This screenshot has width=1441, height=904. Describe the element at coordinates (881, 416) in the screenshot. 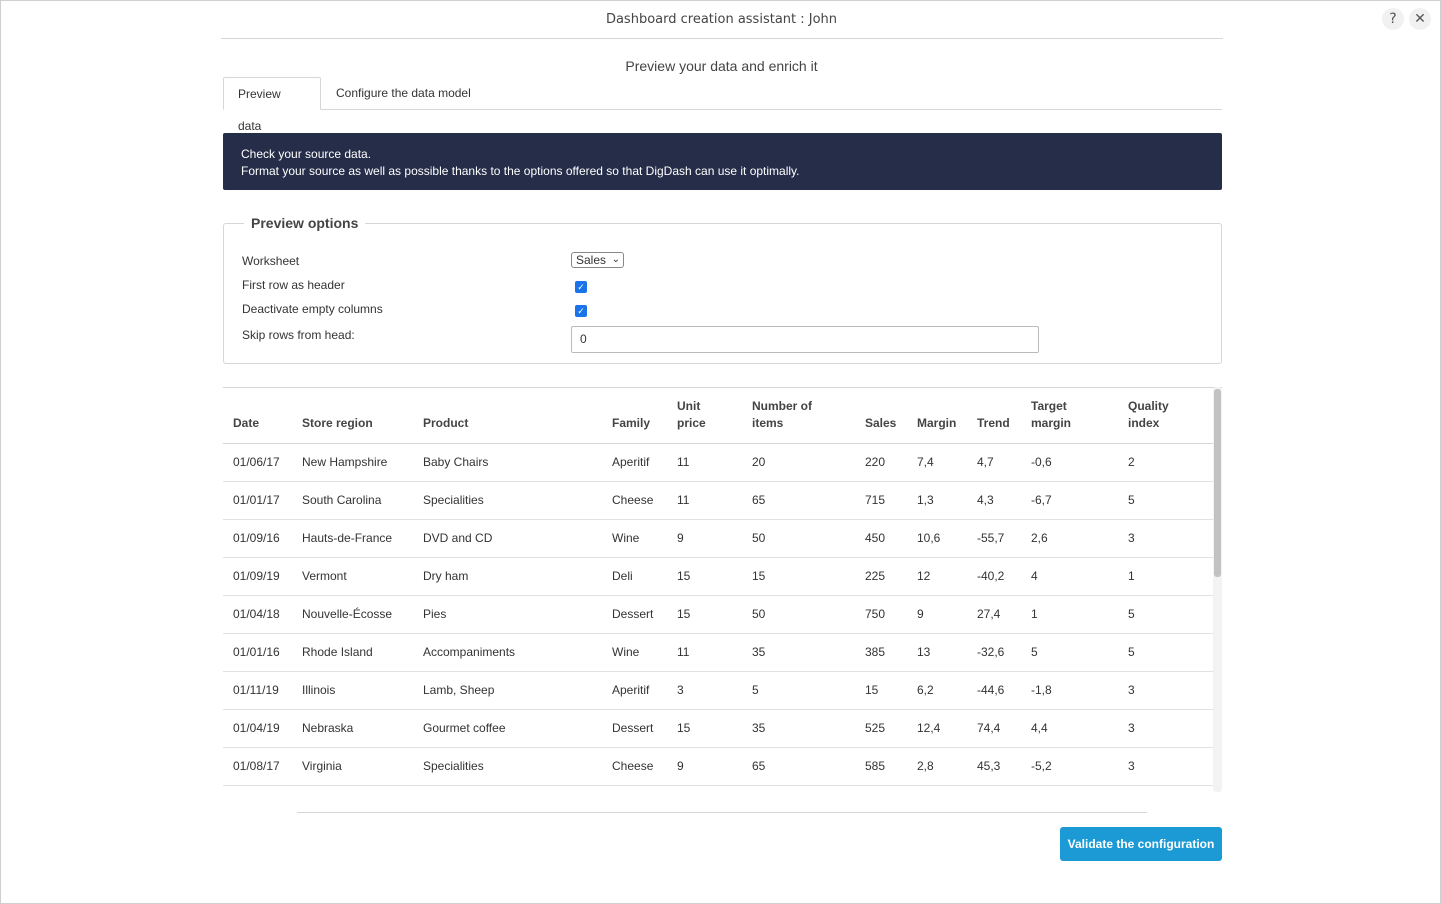

I see `col-header-sales: Sales` at that location.